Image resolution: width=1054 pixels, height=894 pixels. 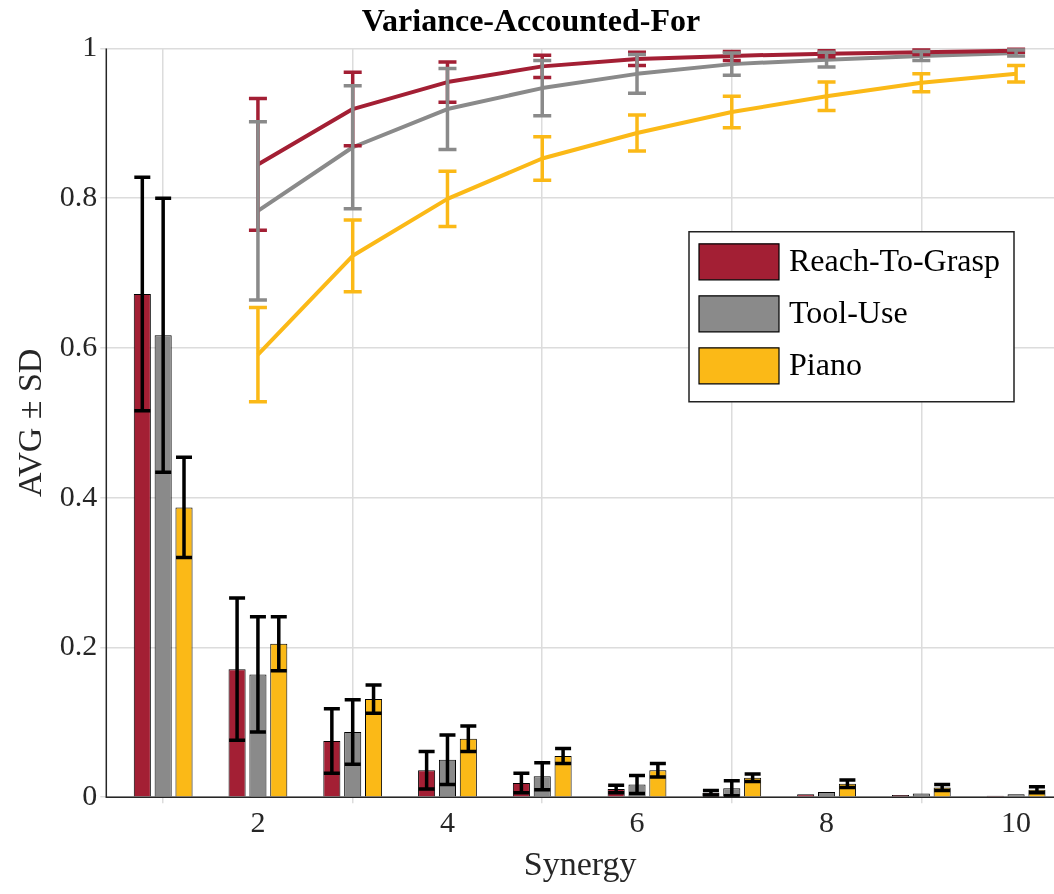 What do you see at coordinates (78, 645) in the screenshot?
I see `y-tick-label: 0.2` at bounding box center [78, 645].